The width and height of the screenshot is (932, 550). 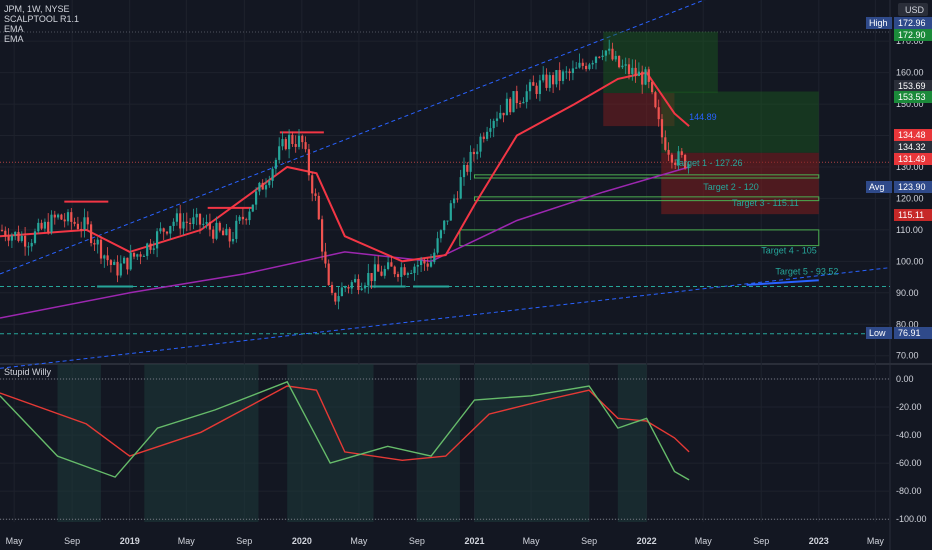 What do you see at coordinates (907, 293) in the screenshot?
I see `price-tick-label: 90.00` at bounding box center [907, 293].